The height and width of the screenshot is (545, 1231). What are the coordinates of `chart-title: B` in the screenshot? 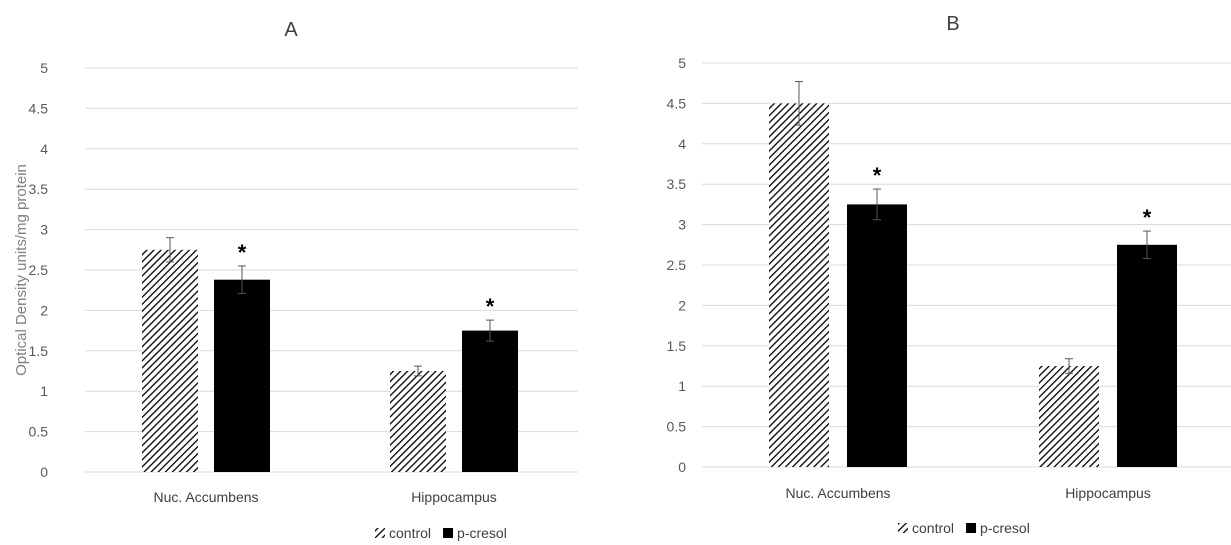 It's located at (952, 24).